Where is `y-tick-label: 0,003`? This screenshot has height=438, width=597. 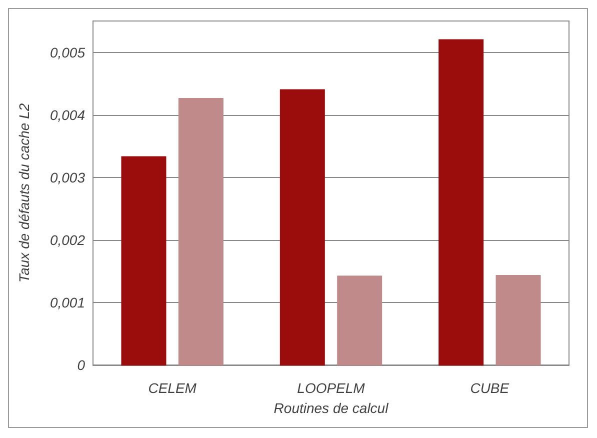
y-tick-label: 0,003 is located at coordinates (68, 177).